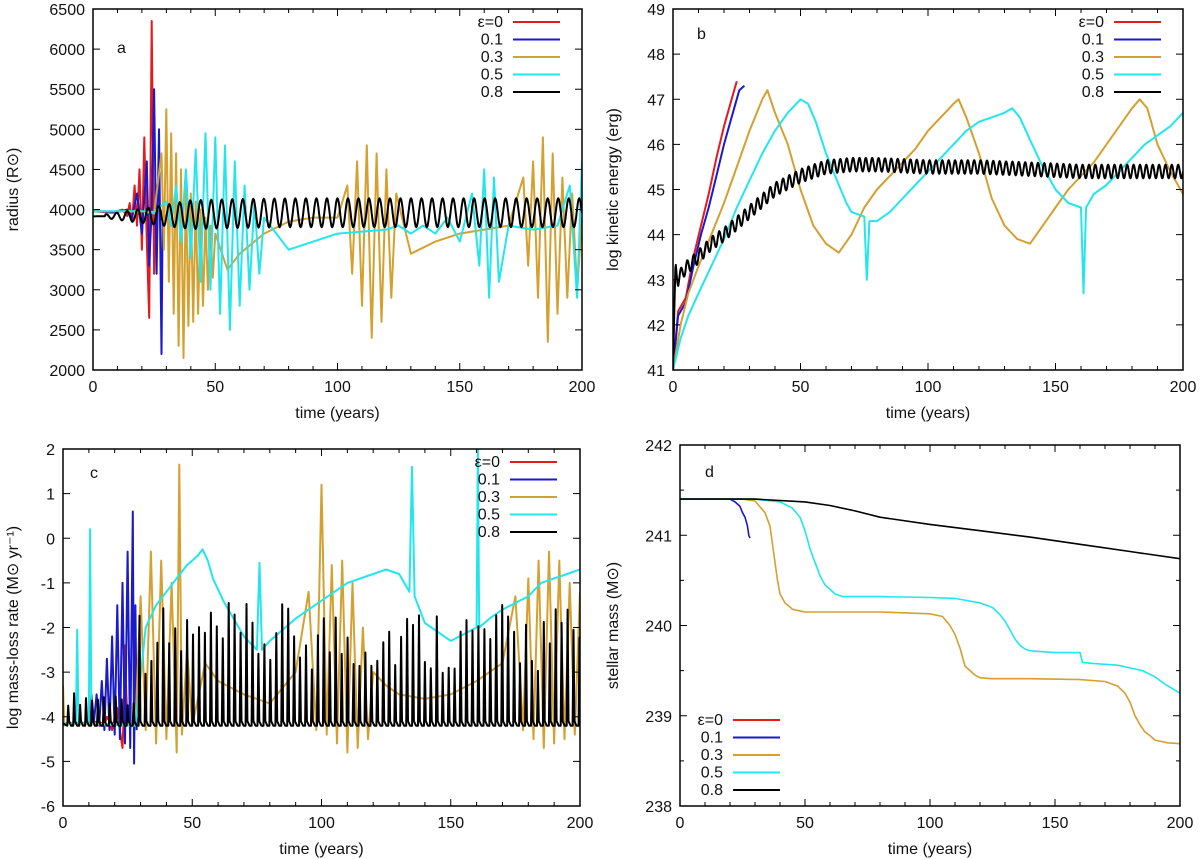 The width and height of the screenshot is (1200, 859). Describe the element at coordinates (48, 673) in the screenshot. I see `y-tick-label: -3` at that location.